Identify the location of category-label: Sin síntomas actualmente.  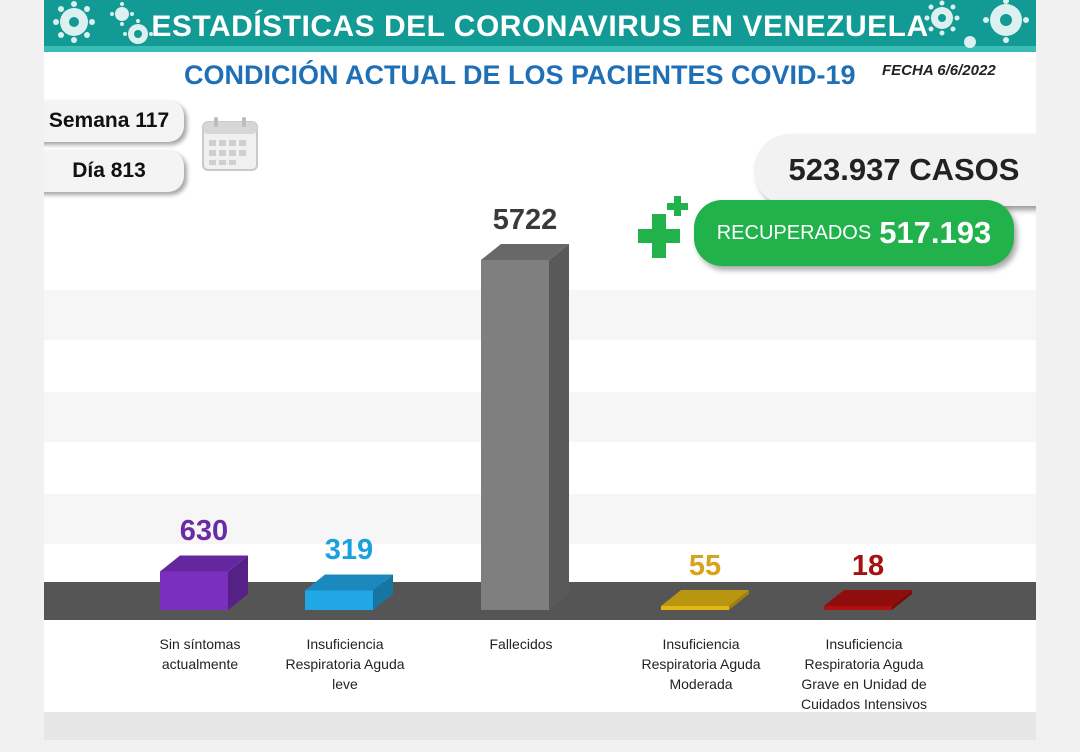
(200, 654).